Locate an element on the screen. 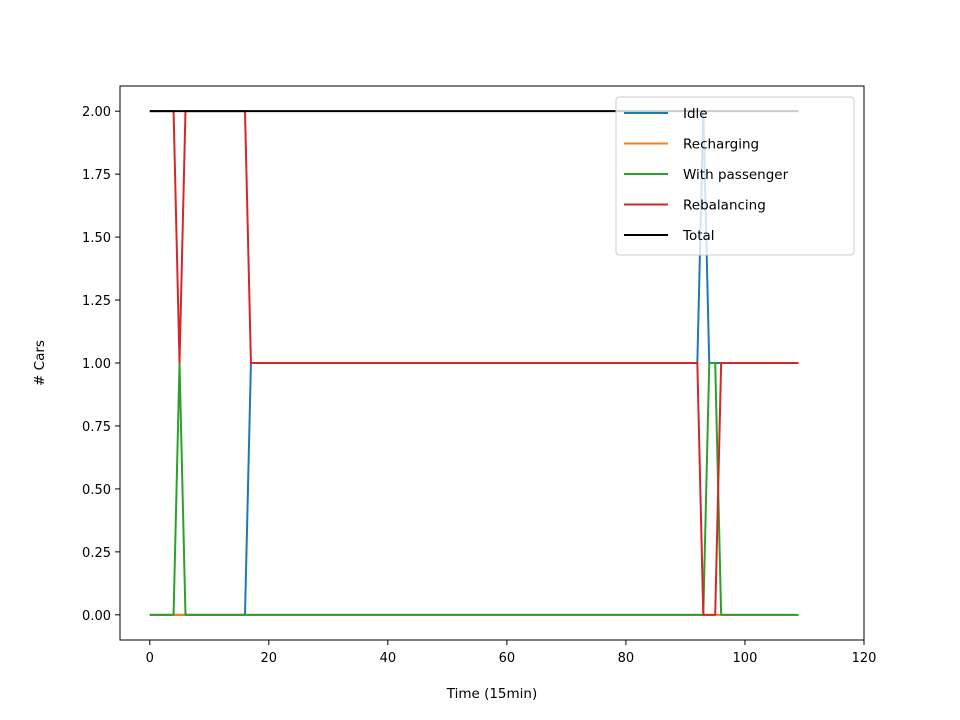  y-tick-label: 1.25 is located at coordinates (96, 301).